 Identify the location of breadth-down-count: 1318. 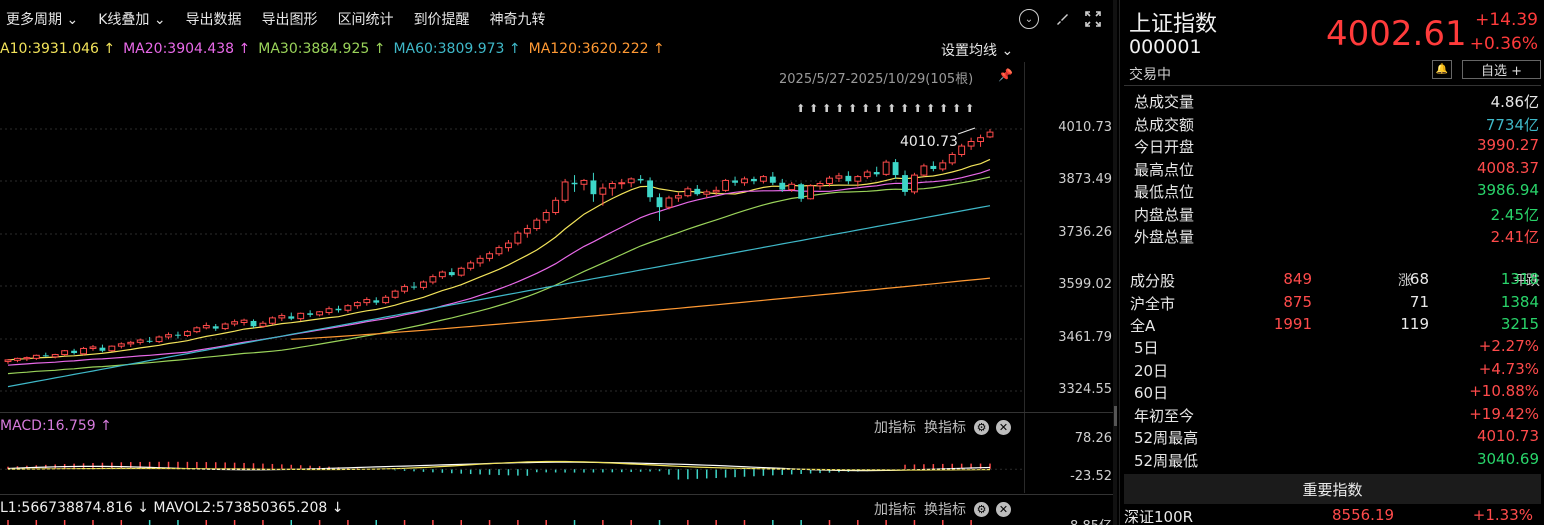
(1519, 279).